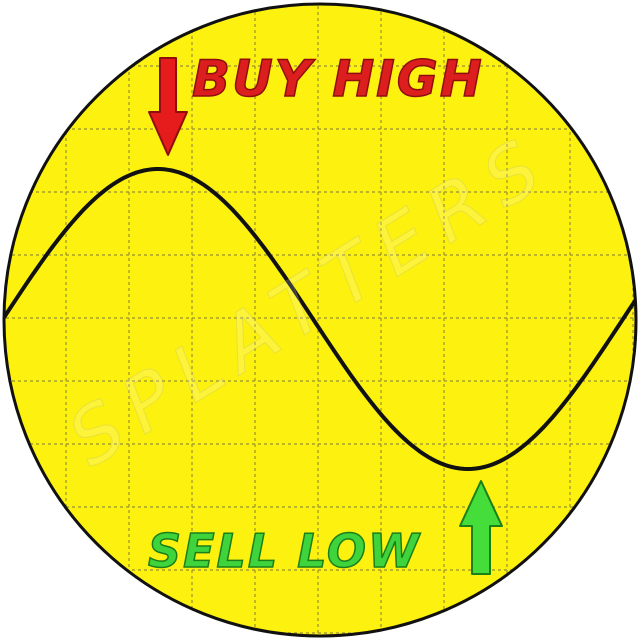 This screenshot has width=640, height=640. Describe the element at coordinates (284, 551) in the screenshot. I see `sell-low-caption: SELL LOW` at that location.